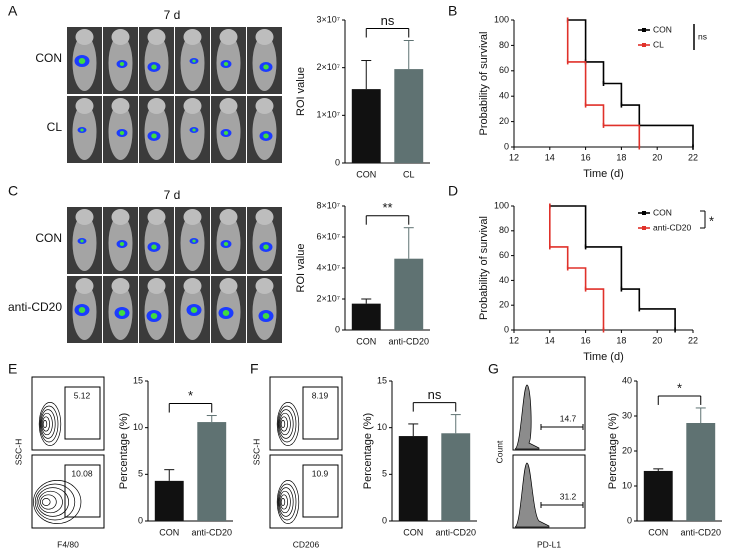 Image resolution: width=732 pixels, height=554 pixels. Describe the element at coordinates (550, 157) in the screenshot. I see `x-tick-label: 14` at that location.